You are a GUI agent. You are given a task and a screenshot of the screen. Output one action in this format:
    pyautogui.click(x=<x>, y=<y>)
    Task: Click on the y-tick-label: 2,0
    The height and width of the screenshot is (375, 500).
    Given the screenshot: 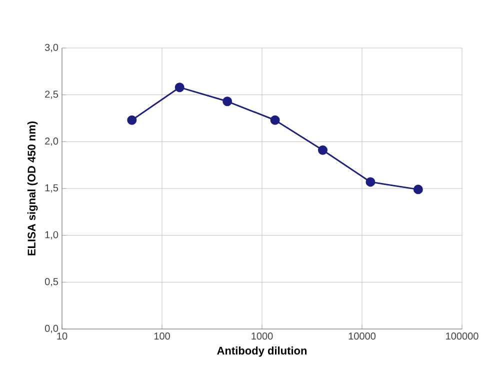 What is the action you would take?
    pyautogui.click(x=51, y=142)
    